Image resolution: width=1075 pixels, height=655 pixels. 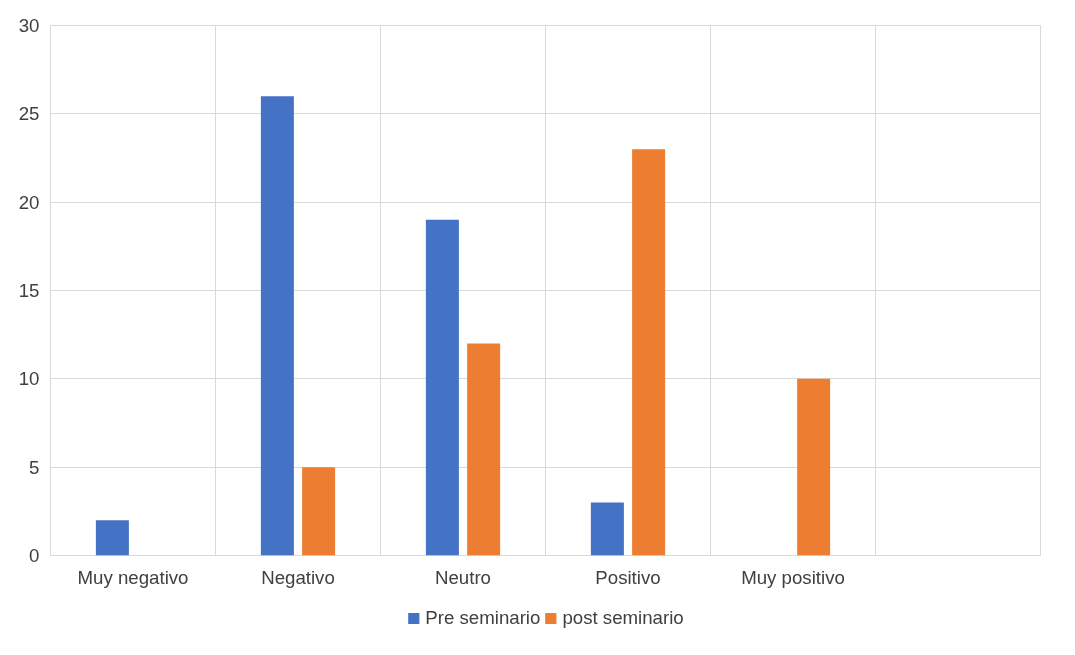 I want to click on x-tick-label: Neutro, so click(x=463, y=577).